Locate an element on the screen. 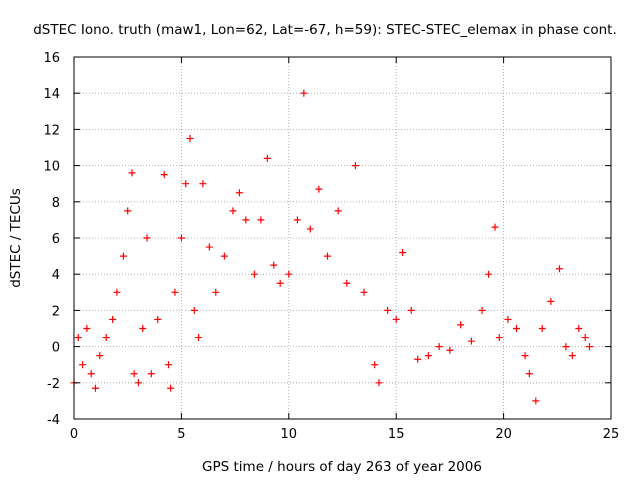  x-axis-label: GPS time / hours of day 263 of year 2006 is located at coordinates (342, 467).